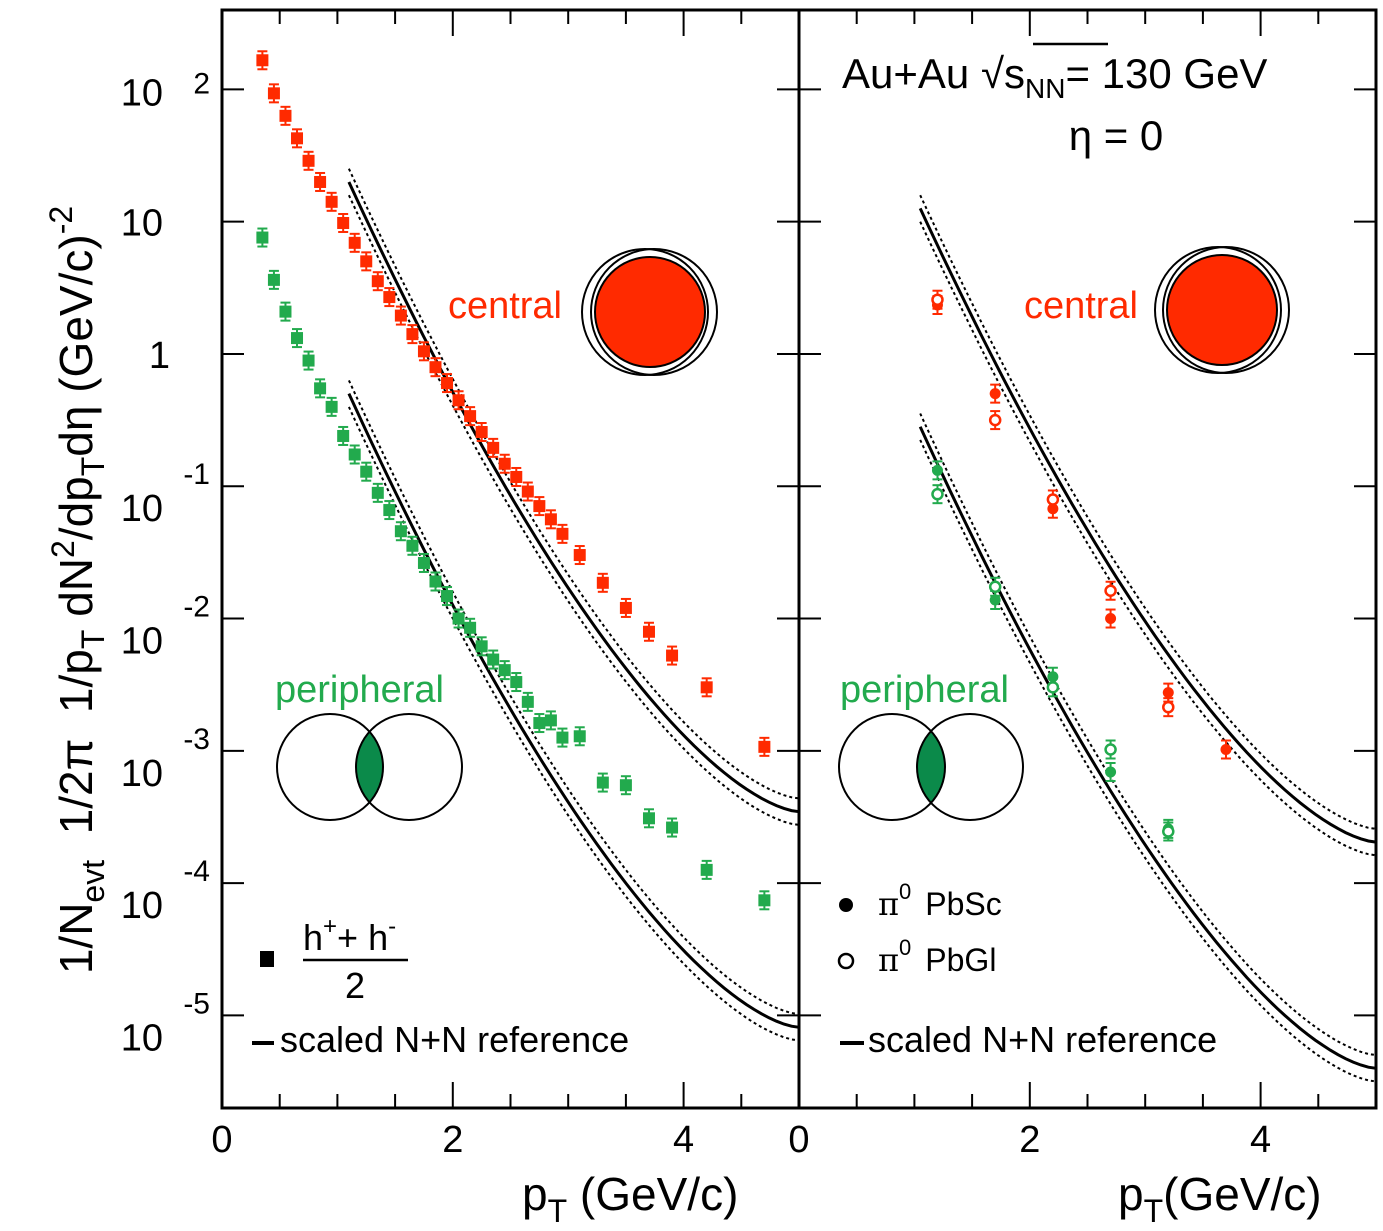 The width and height of the screenshot is (1383, 1231). What do you see at coordinates (221, 1140) in the screenshot?
I see `x-tick-label: 0` at bounding box center [221, 1140].